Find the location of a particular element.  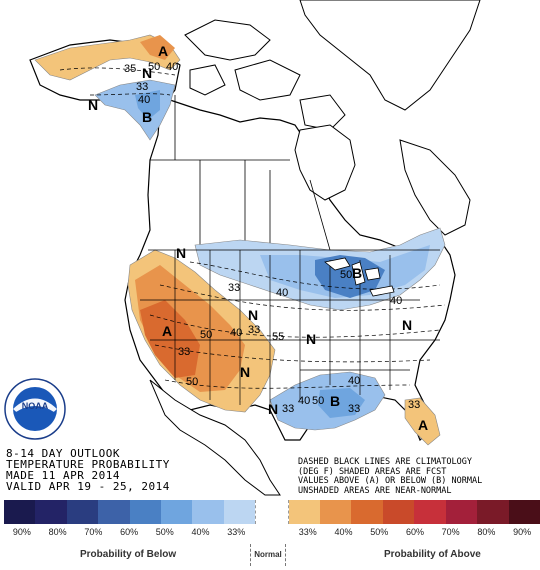

value-50b: 50 is located at coordinates (346, 275).